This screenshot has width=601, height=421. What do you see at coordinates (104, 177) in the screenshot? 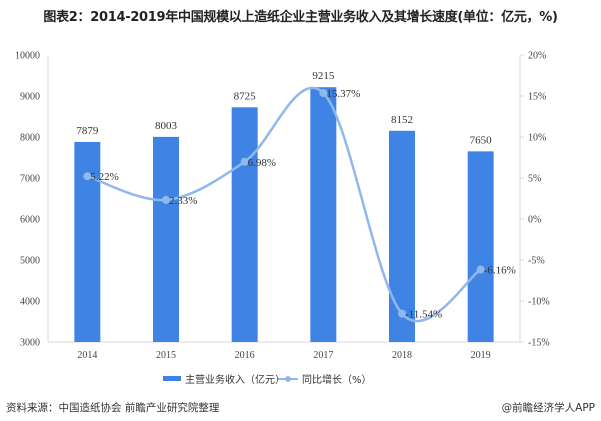
I see `growth-value-label: 5.22%` at bounding box center [104, 177].